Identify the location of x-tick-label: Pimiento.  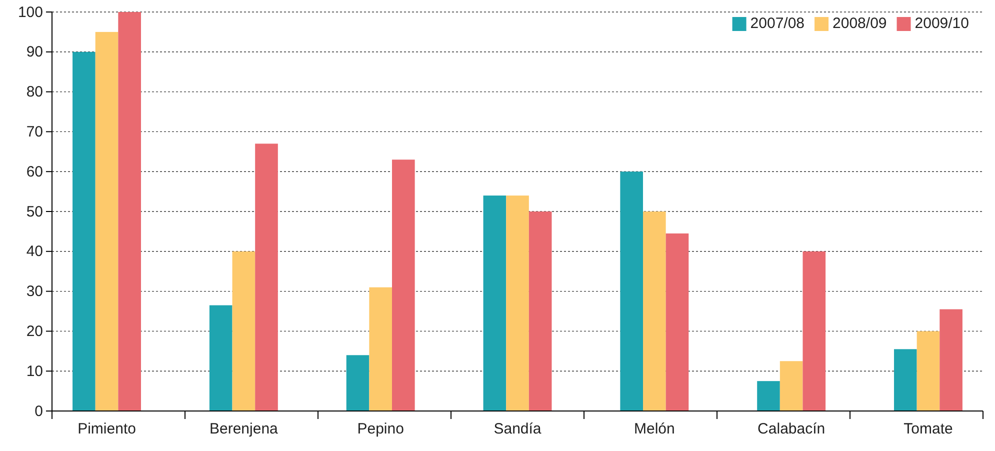
(107, 429).